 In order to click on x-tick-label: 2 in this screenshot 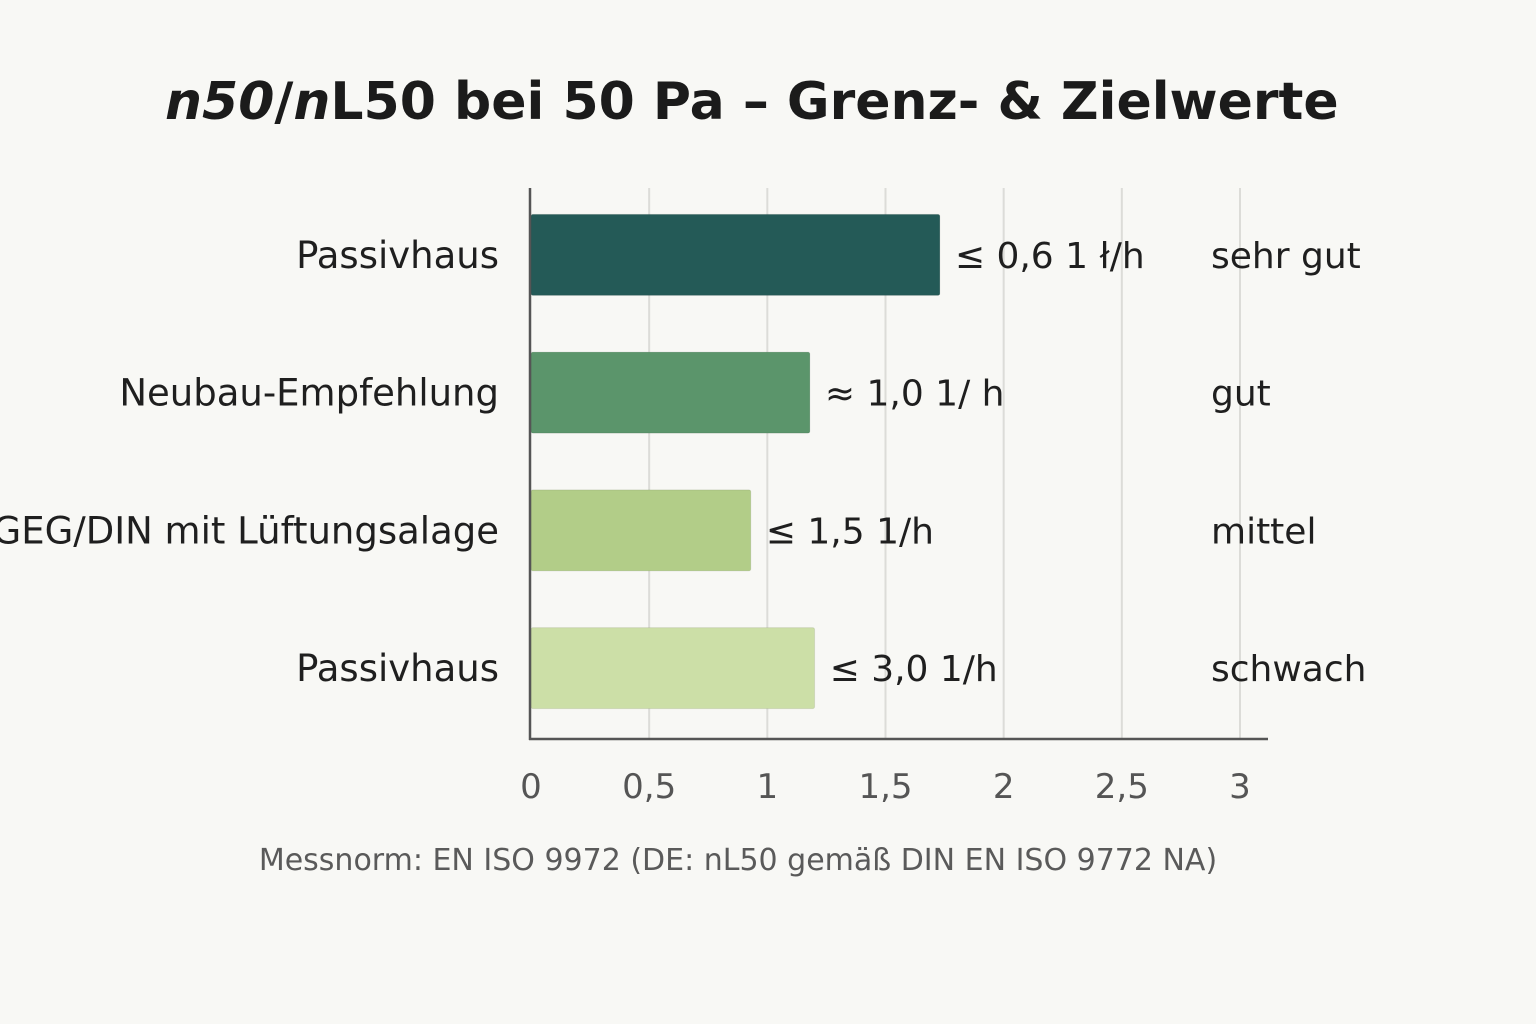, I will do `click(1004, 787)`.